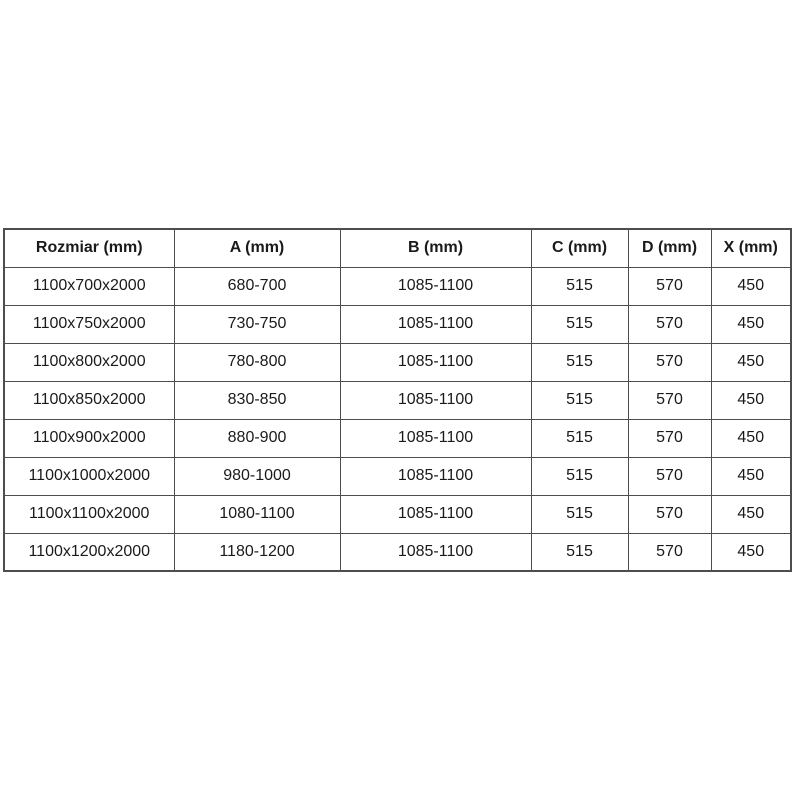 This screenshot has width=800, height=800. Describe the element at coordinates (669, 248) in the screenshot. I see `column-header: D (mm)` at that location.